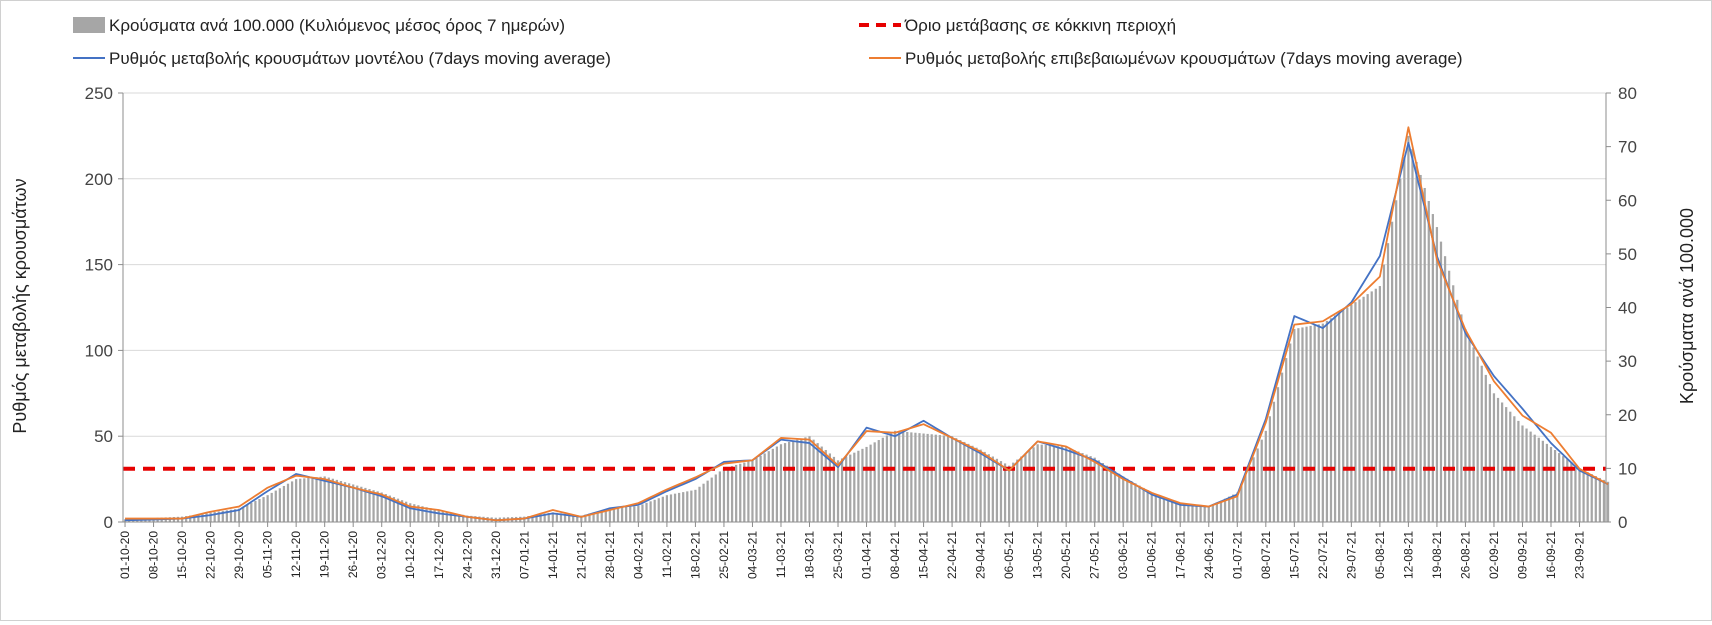 Image resolution: width=1712 pixels, height=625 pixels. I want to click on x-tick-label: 26-11-20, so click(353, 554).